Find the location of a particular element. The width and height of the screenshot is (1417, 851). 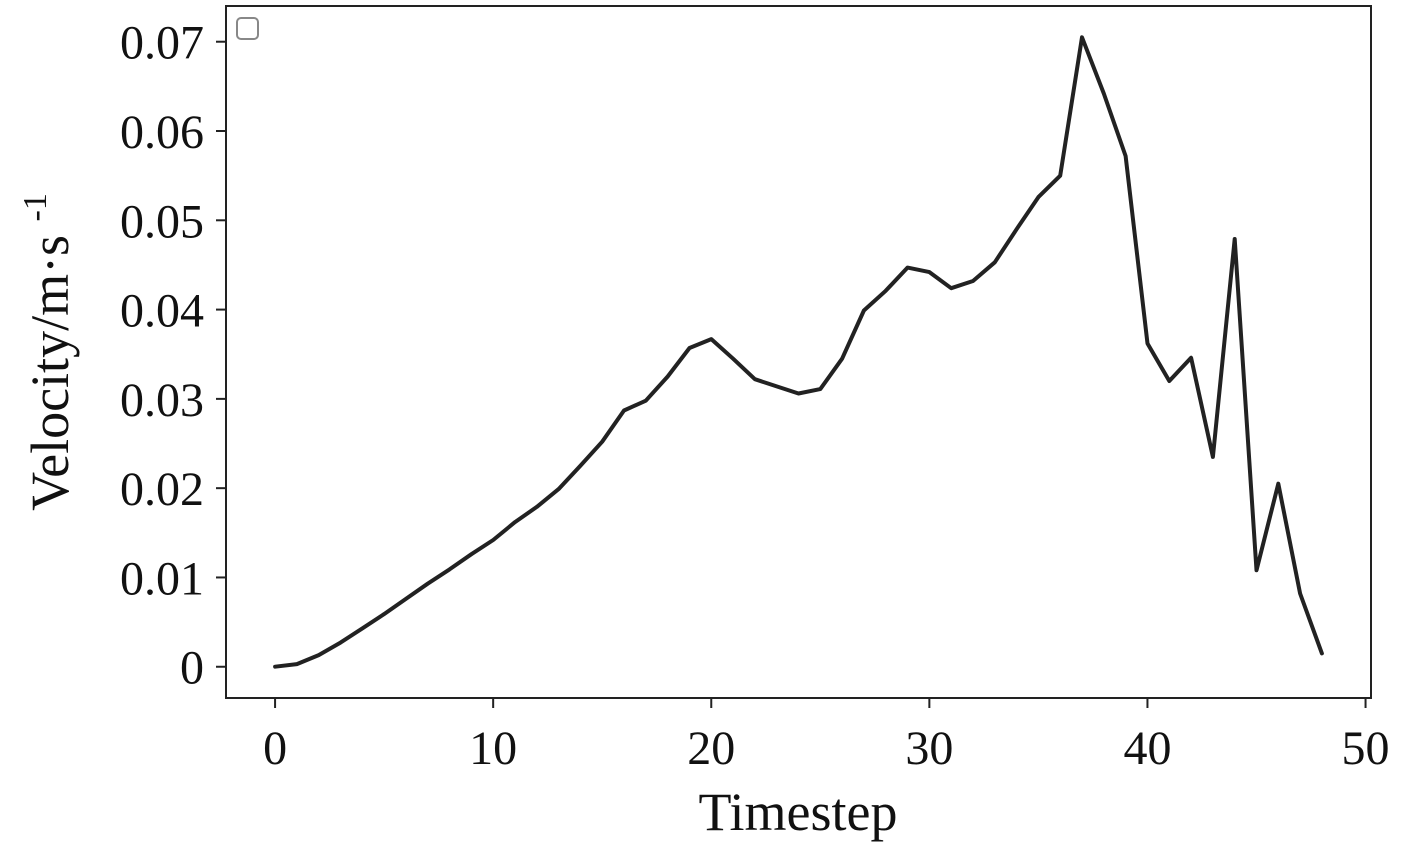

y-tick-label: 0.05 is located at coordinates (162, 221).